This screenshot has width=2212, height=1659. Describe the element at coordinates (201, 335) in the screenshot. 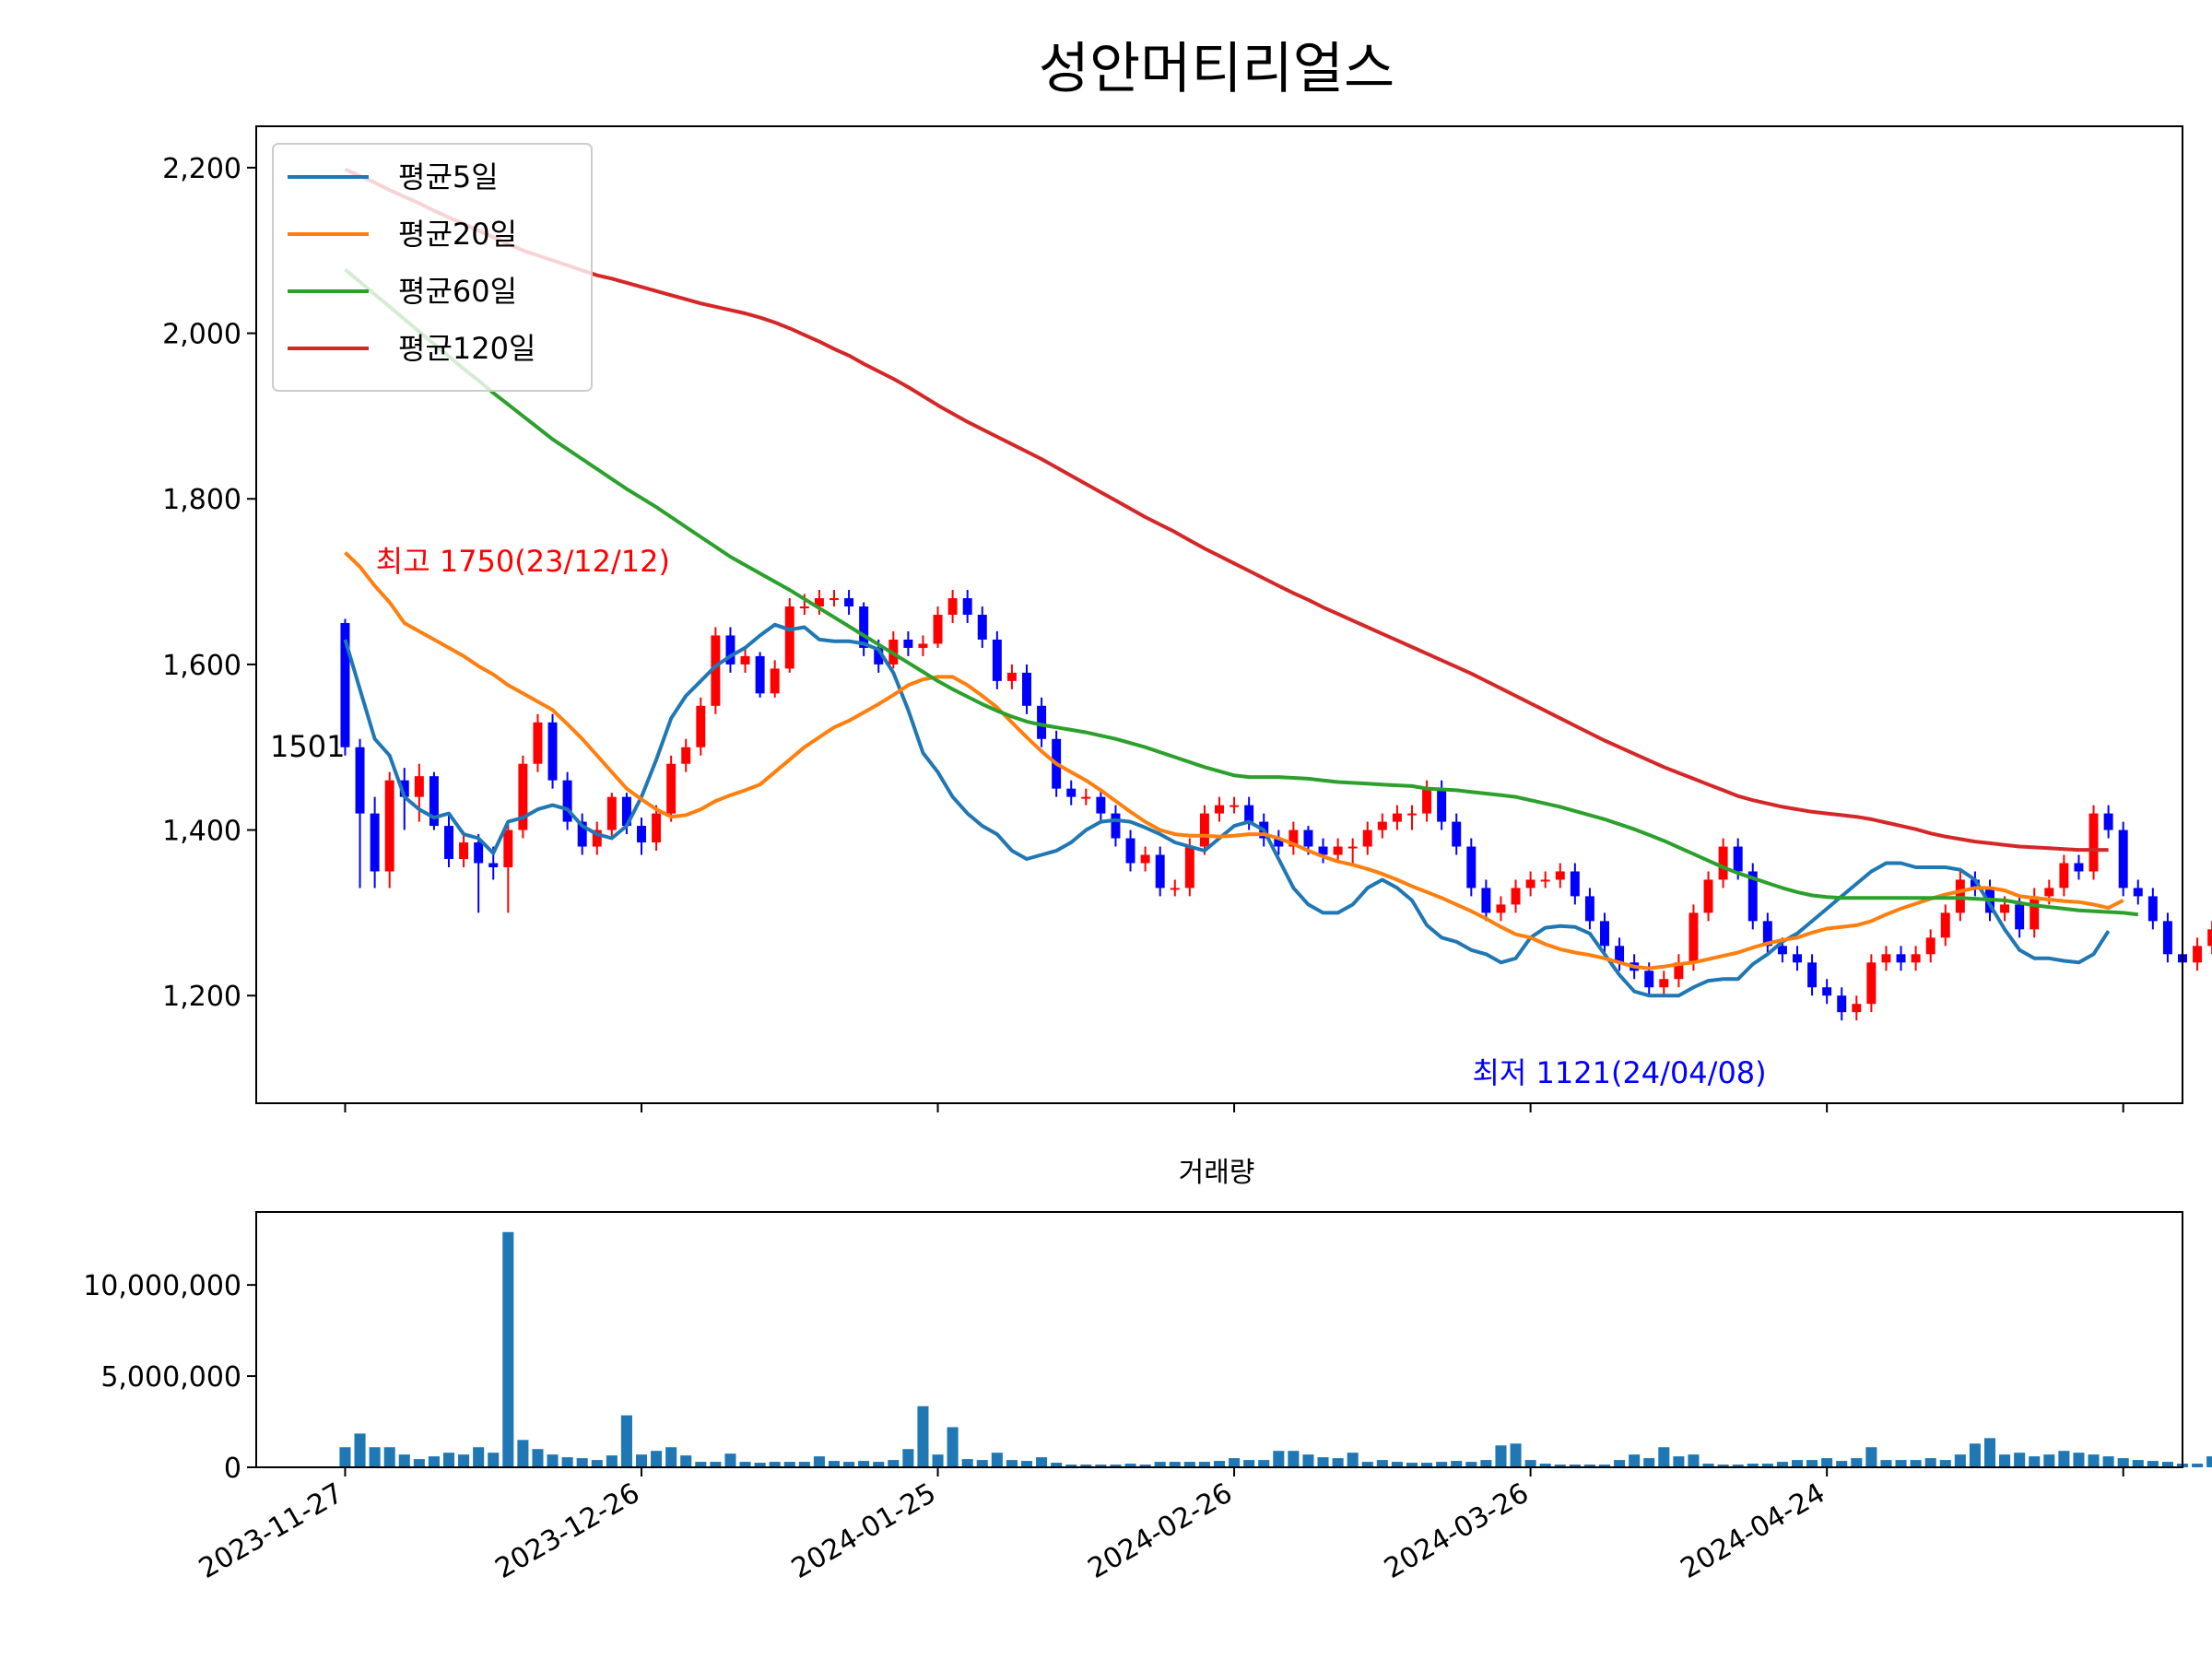

I see `y-tick-label: 2,000` at that location.